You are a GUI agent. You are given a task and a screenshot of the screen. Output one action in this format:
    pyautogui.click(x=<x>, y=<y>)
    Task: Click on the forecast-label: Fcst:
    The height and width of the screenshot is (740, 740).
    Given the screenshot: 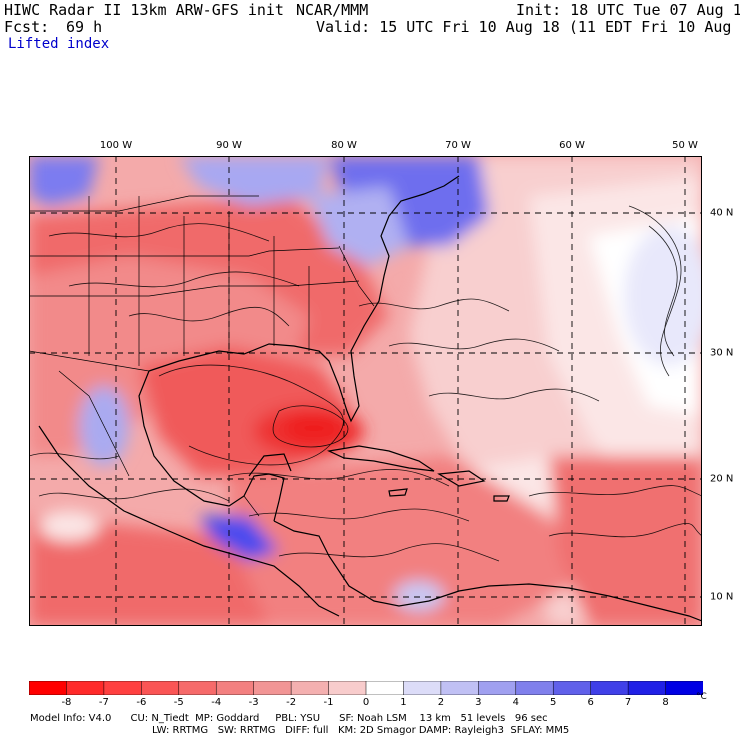 What is the action you would take?
    pyautogui.click(x=27, y=27)
    